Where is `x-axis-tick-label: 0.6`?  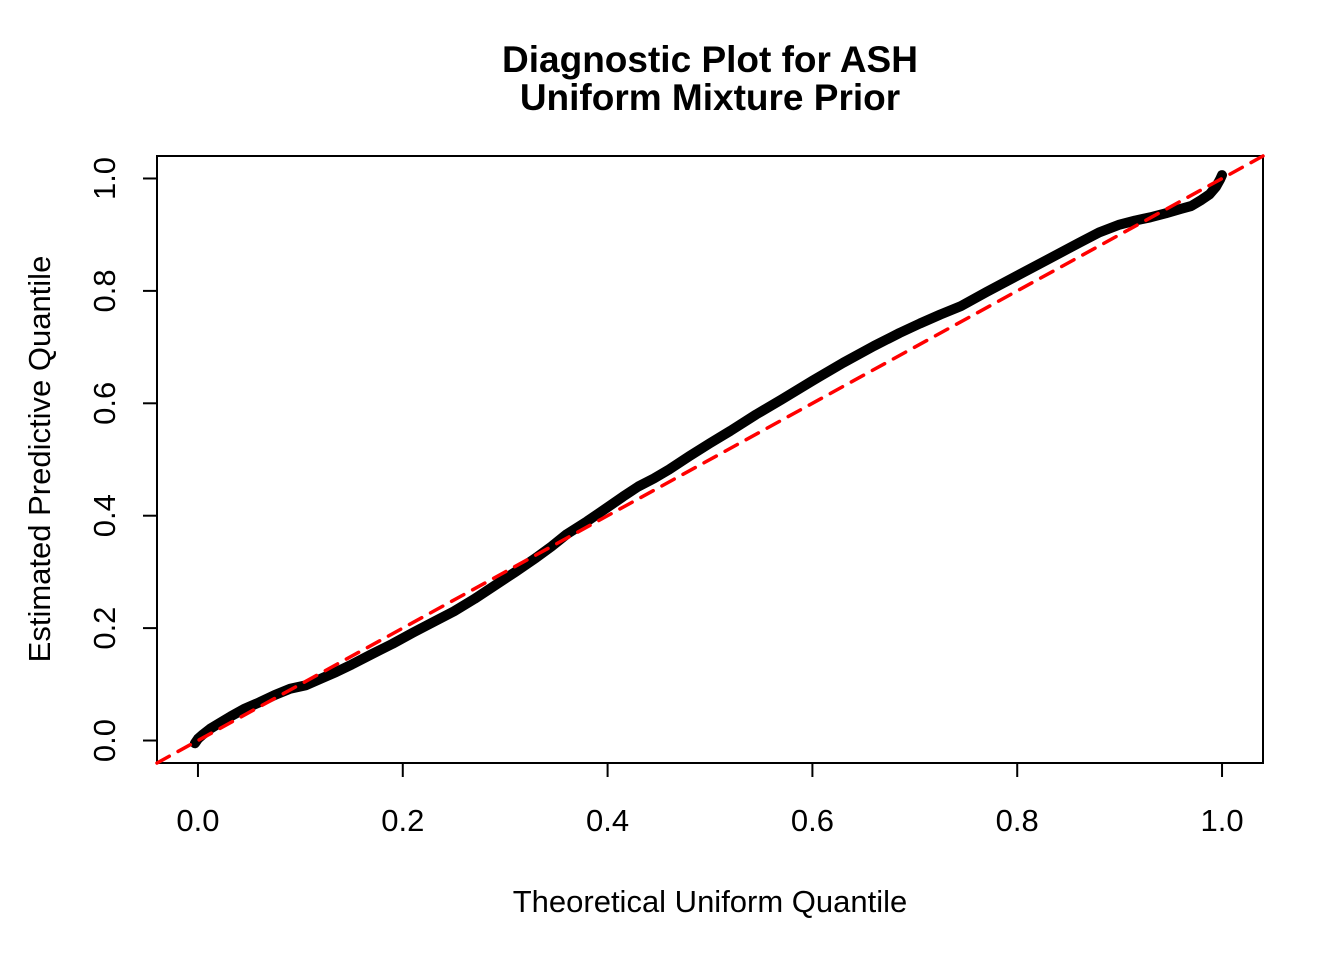 x-axis-tick-label: 0.6 is located at coordinates (812, 820).